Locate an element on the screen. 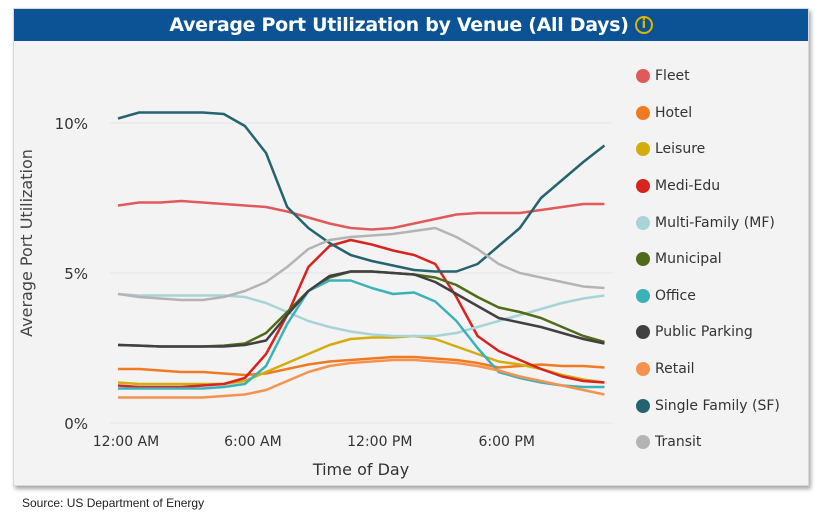  series-line-office is located at coordinates (361, 334).